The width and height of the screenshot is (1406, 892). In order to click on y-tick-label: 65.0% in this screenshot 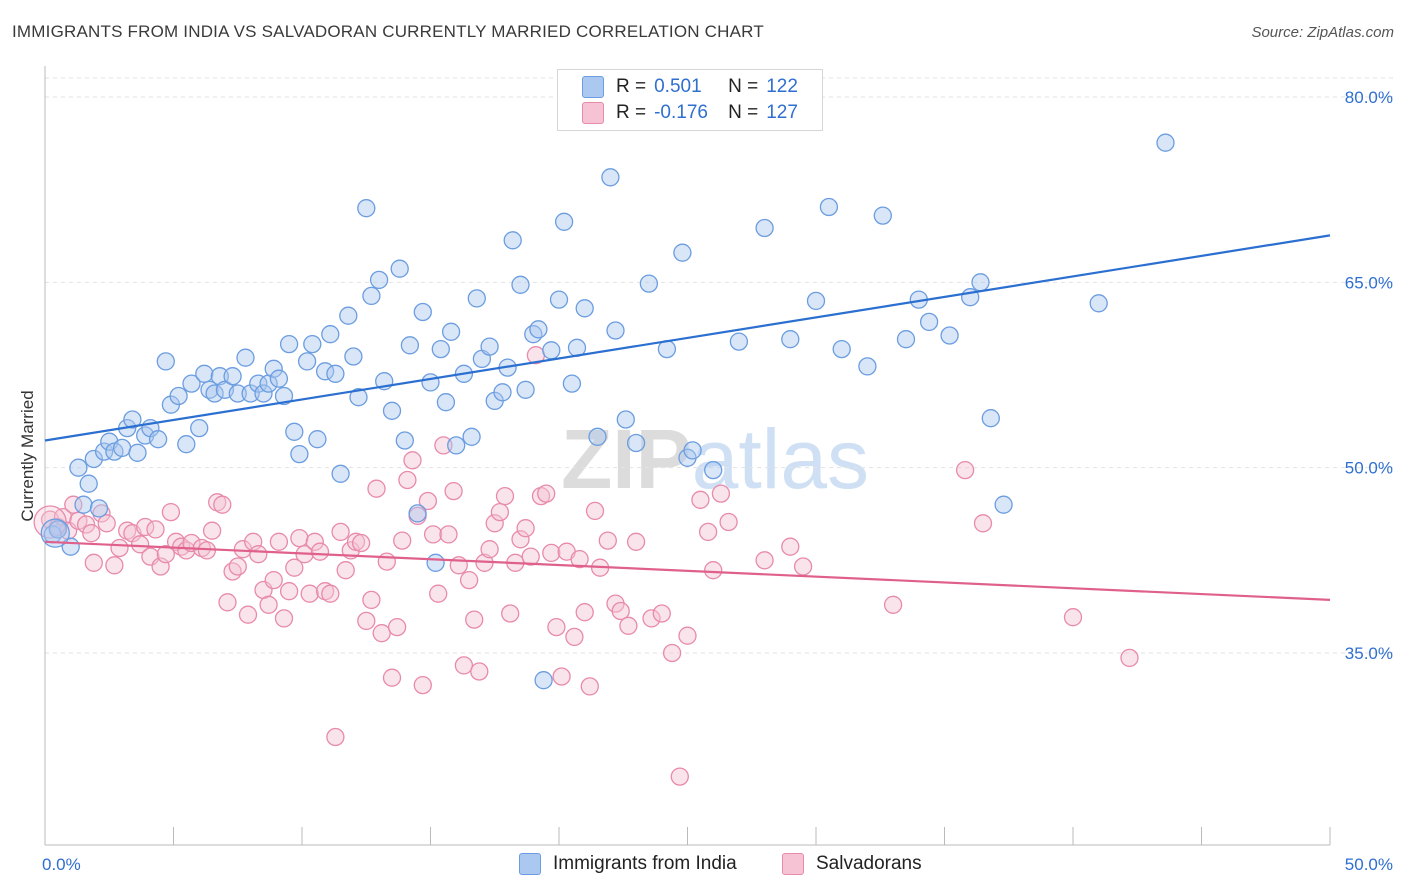, I will do `click(1369, 282)`.